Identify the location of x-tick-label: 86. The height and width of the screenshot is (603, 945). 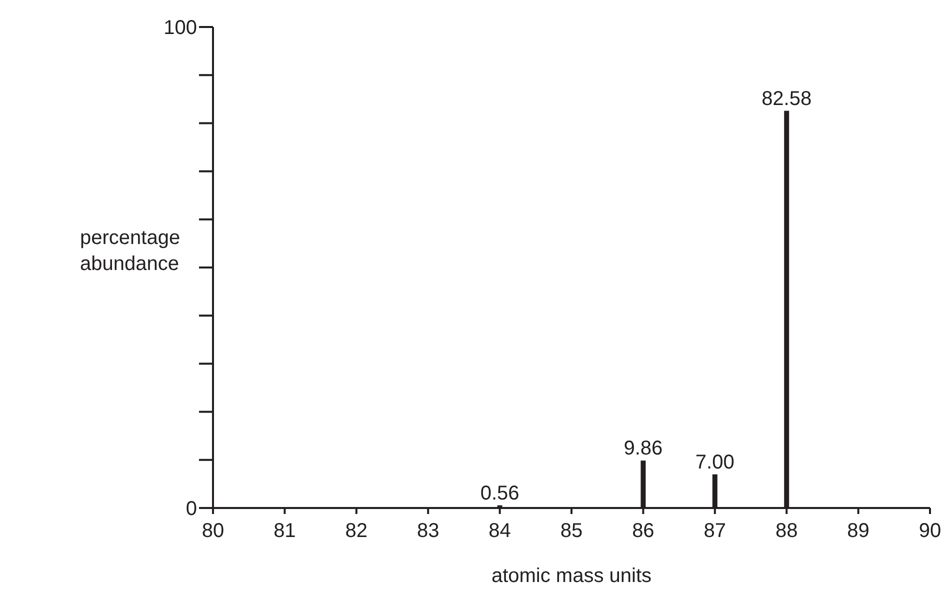
(643, 531).